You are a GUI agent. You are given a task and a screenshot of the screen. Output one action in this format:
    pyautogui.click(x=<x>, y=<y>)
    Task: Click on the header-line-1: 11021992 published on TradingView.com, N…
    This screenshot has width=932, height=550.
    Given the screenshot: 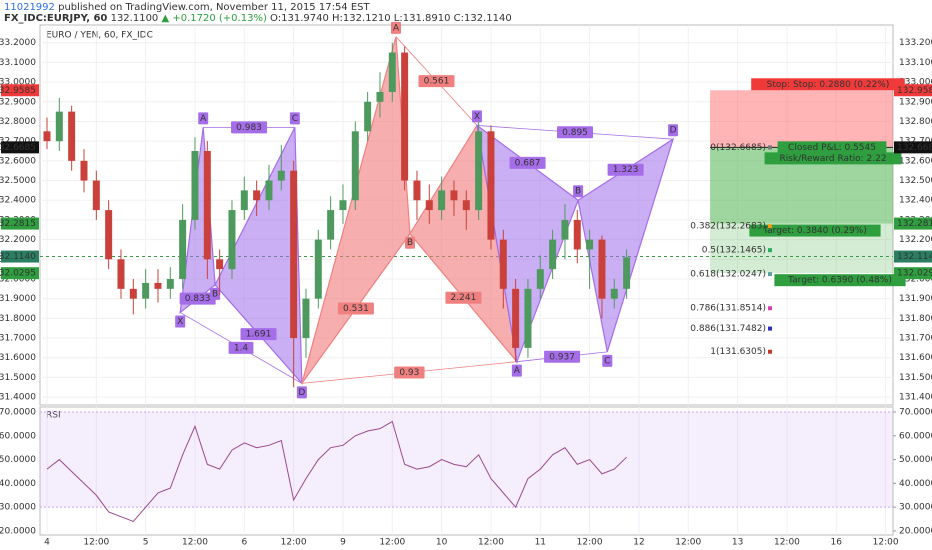 What is the action you would take?
    pyautogui.click(x=187, y=7)
    